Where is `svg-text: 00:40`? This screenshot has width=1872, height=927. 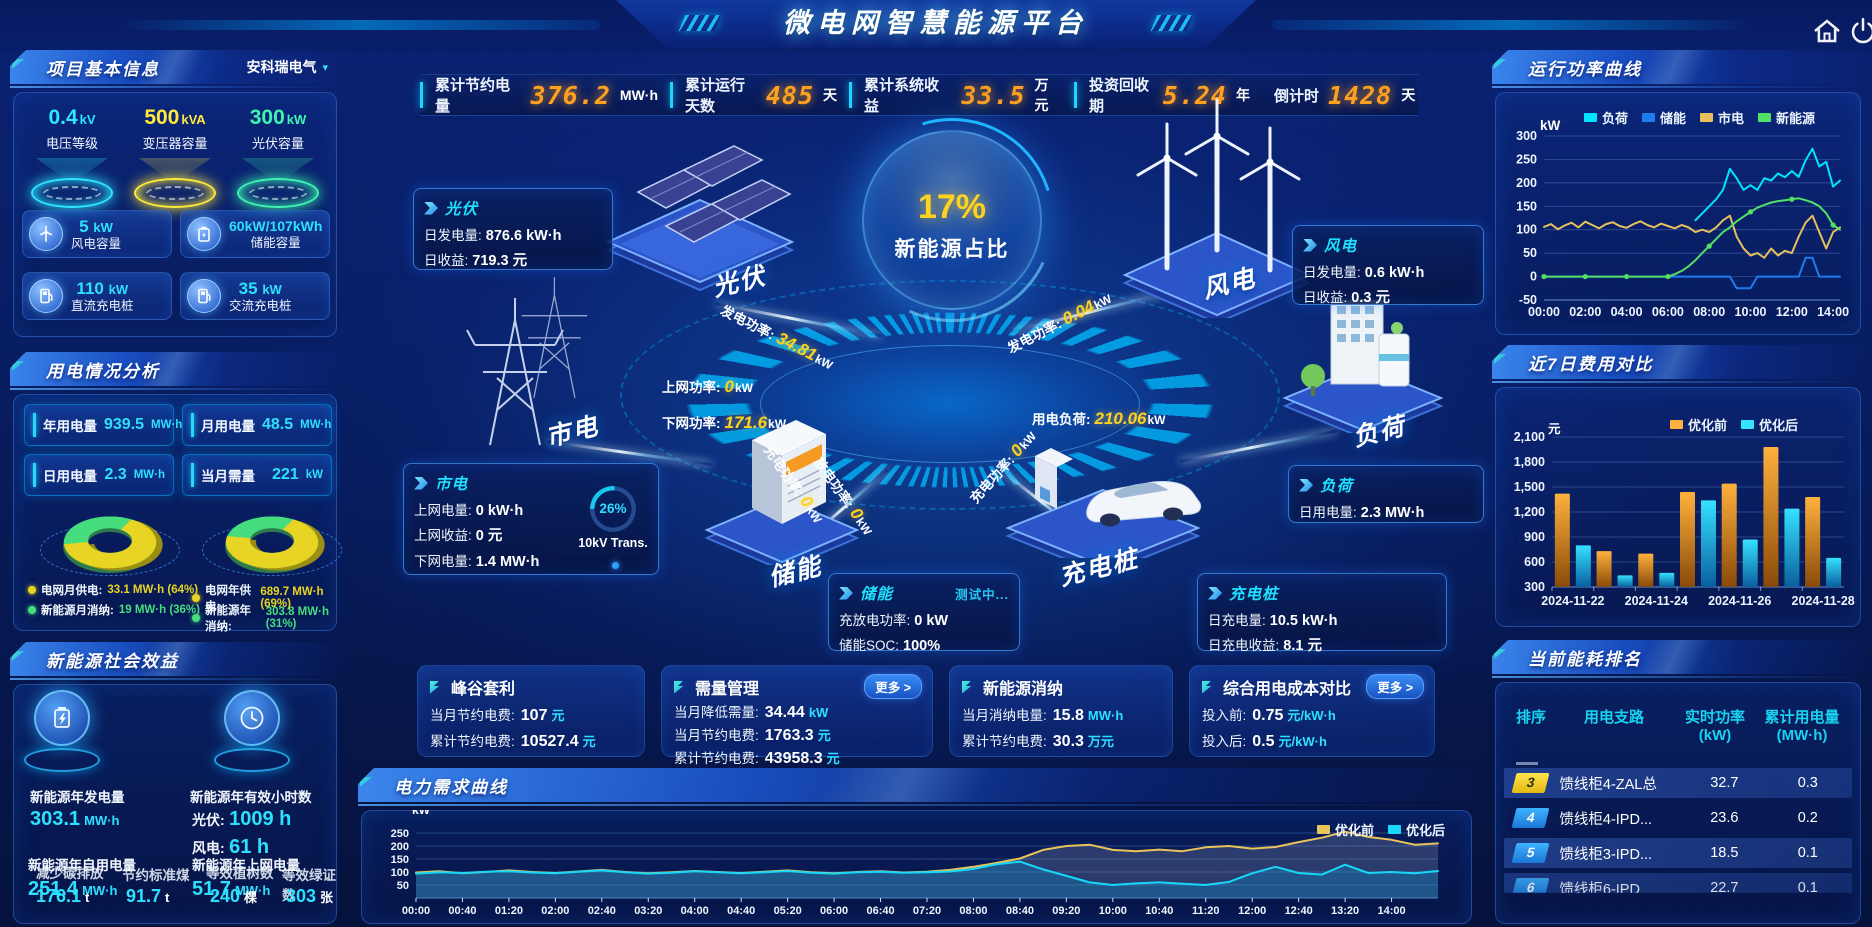
svg-text: 00:40 is located at coordinates (462, 911).